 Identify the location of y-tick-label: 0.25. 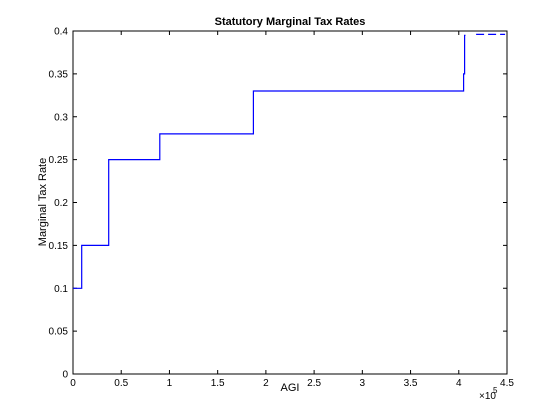
(59, 160).